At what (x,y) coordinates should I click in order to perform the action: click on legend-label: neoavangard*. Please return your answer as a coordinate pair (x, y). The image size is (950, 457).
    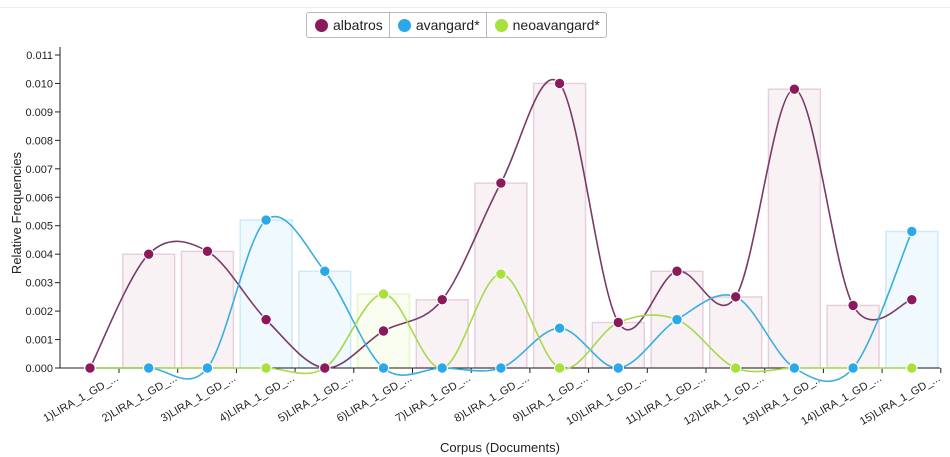
    Looking at the image, I should click on (556, 25).